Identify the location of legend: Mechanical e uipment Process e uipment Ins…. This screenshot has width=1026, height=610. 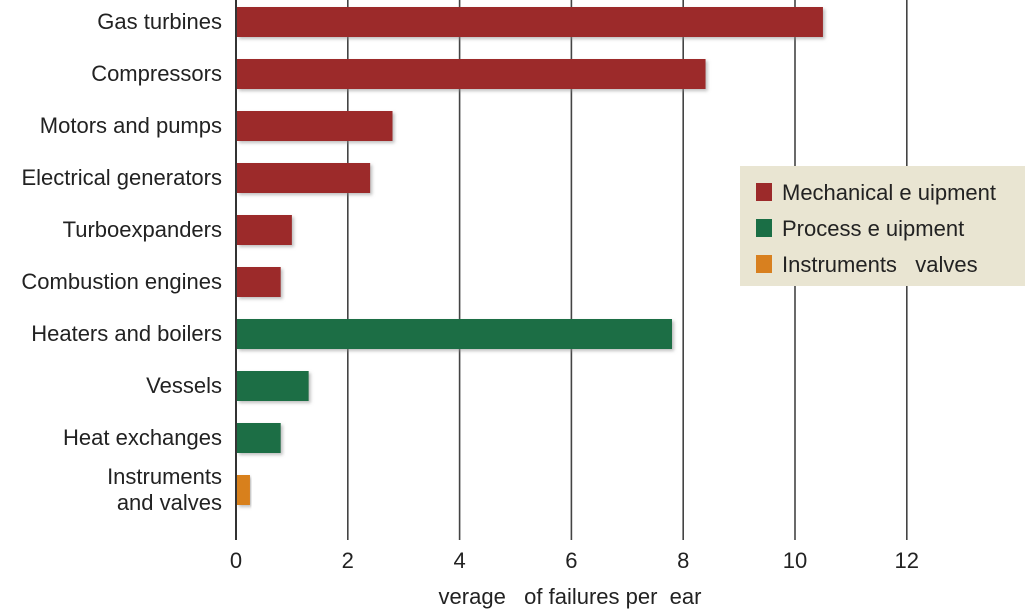
(882, 226).